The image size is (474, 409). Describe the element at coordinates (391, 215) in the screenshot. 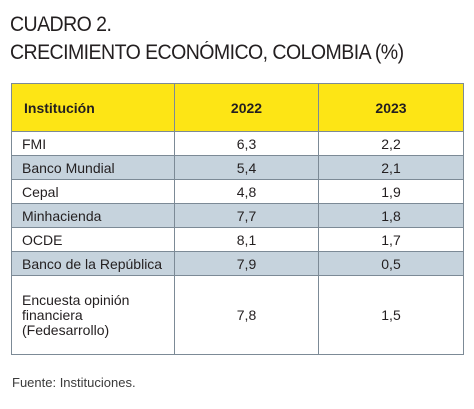

I see `cell-2023: 1,8` at that location.